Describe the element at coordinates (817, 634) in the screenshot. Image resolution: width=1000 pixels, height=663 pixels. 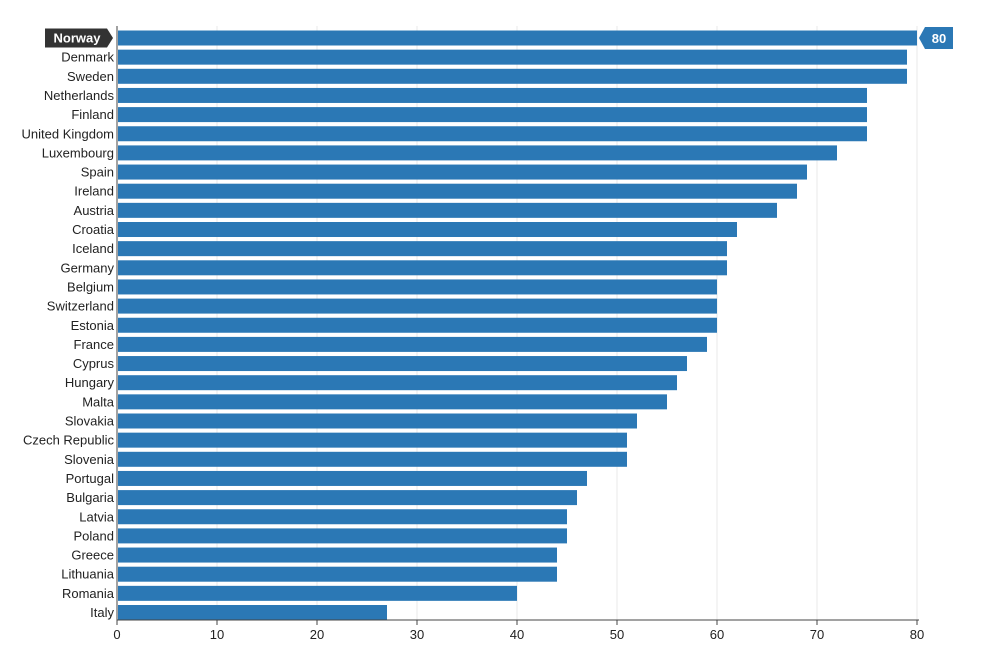
I see `x-tick-label: 70` at that location.